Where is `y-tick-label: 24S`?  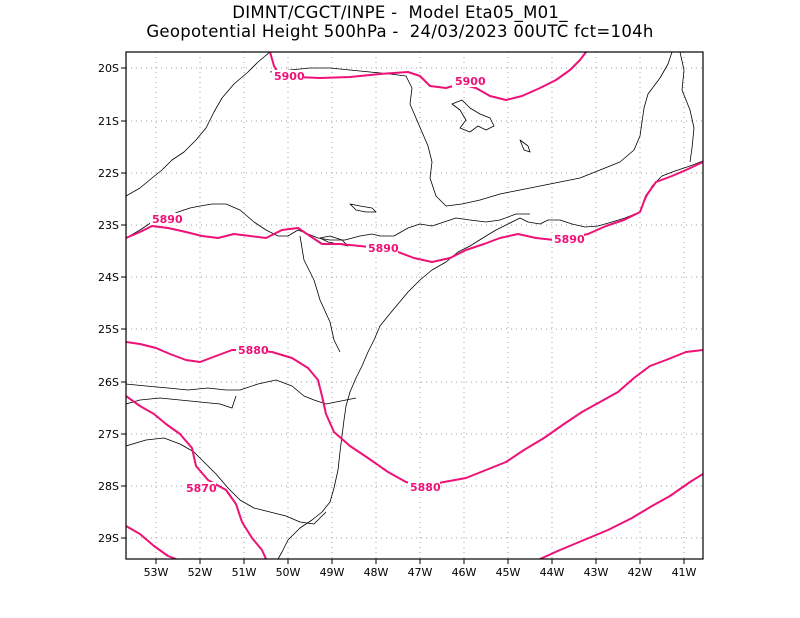 y-tick-label: 24S is located at coordinates (108, 277).